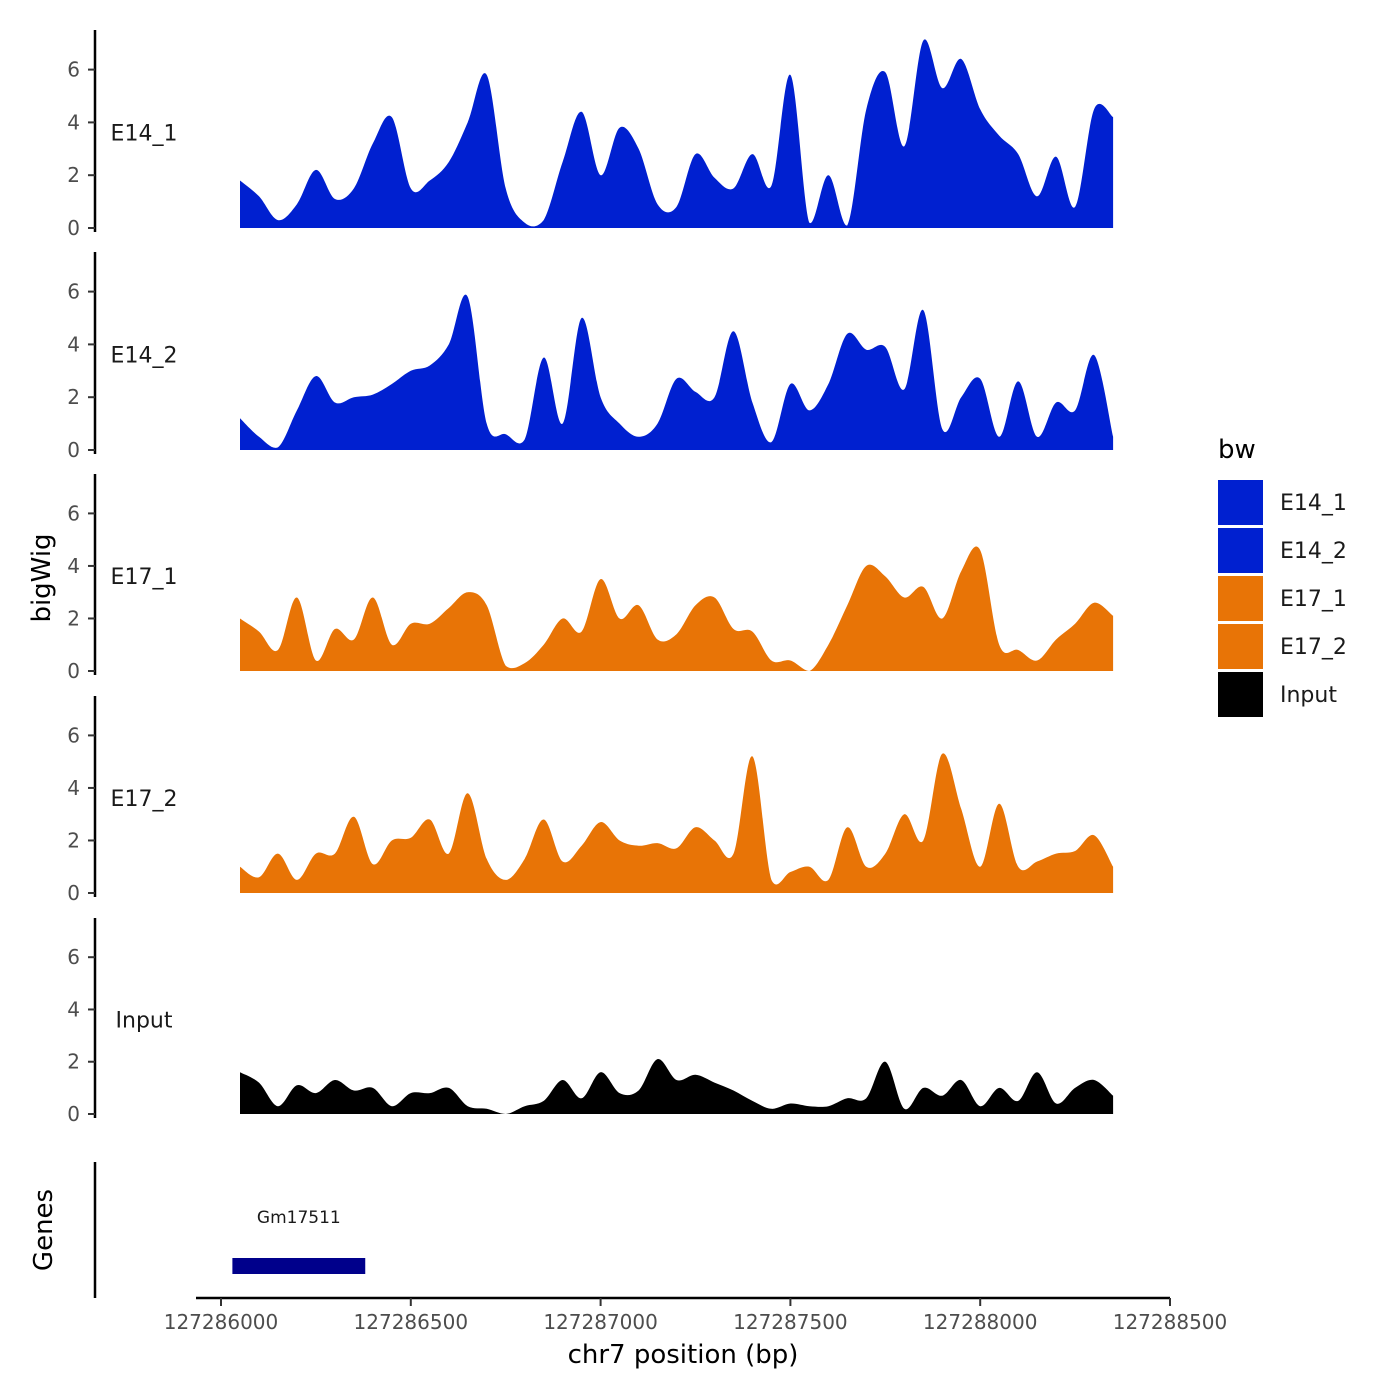 This screenshot has height=1400, width=1400. I want to click on coverage-area-Input, so click(677, 1086).